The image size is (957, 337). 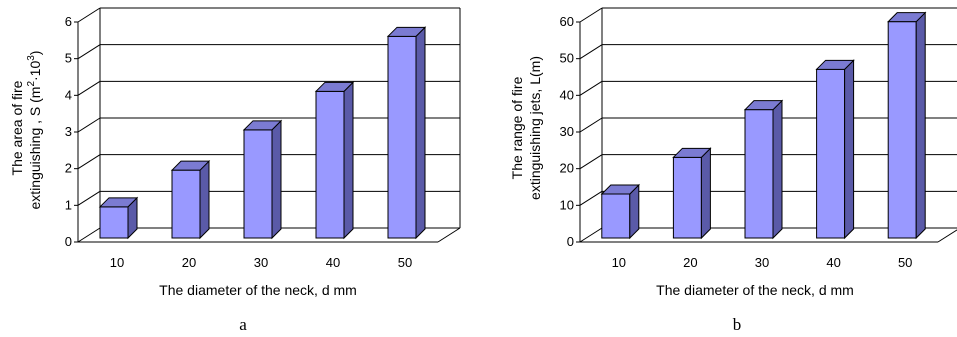 I want to click on chart-b-y-axis-title-line2: extinguishing jets, L(m), so click(x=535, y=128).